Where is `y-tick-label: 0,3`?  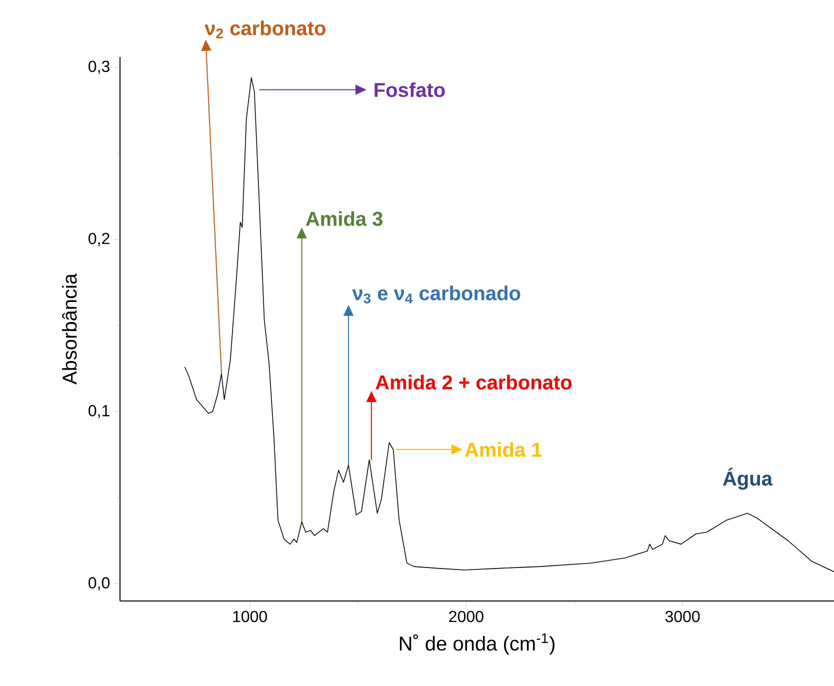
y-tick-label: 0,3 is located at coordinates (99, 67).